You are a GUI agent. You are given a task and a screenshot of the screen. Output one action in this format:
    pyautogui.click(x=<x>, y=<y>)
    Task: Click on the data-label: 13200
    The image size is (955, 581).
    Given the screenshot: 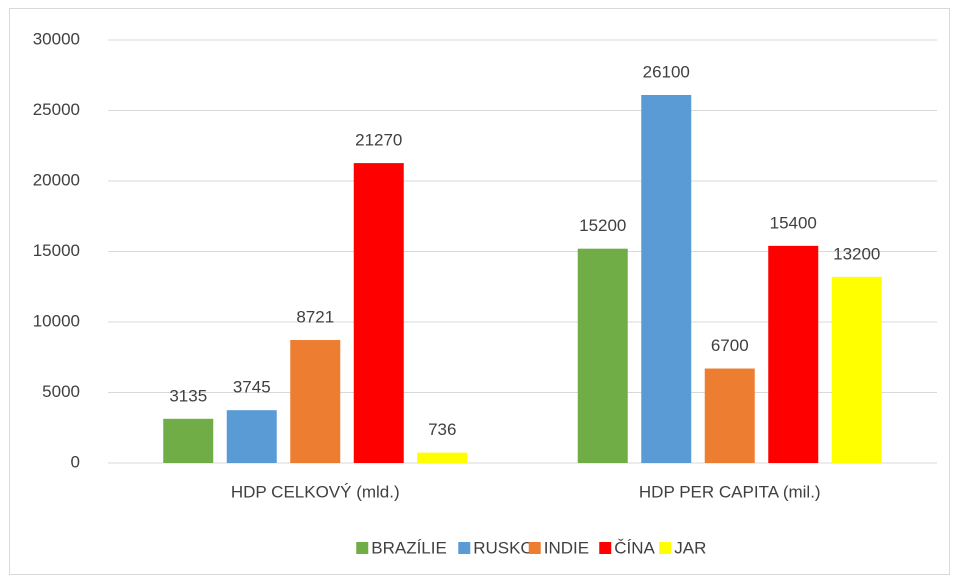 What is the action you would take?
    pyautogui.click(x=856, y=253)
    